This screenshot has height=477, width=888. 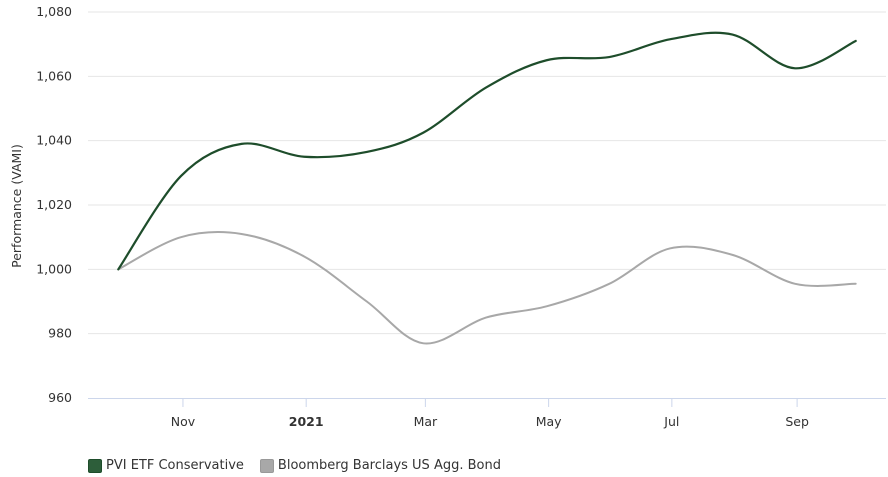 What do you see at coordinates (306, 421) in the screenshot?
I see `x-tick-label: 2021` at bounding box center [306, 421].